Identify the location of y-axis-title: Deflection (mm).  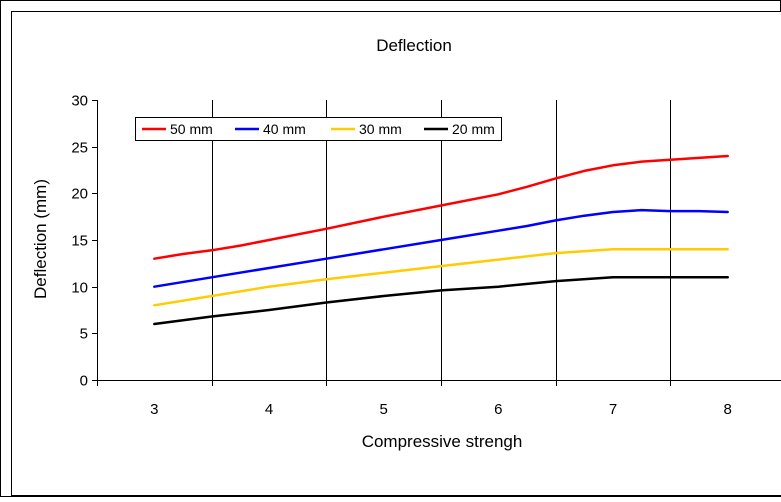
(40, 239).